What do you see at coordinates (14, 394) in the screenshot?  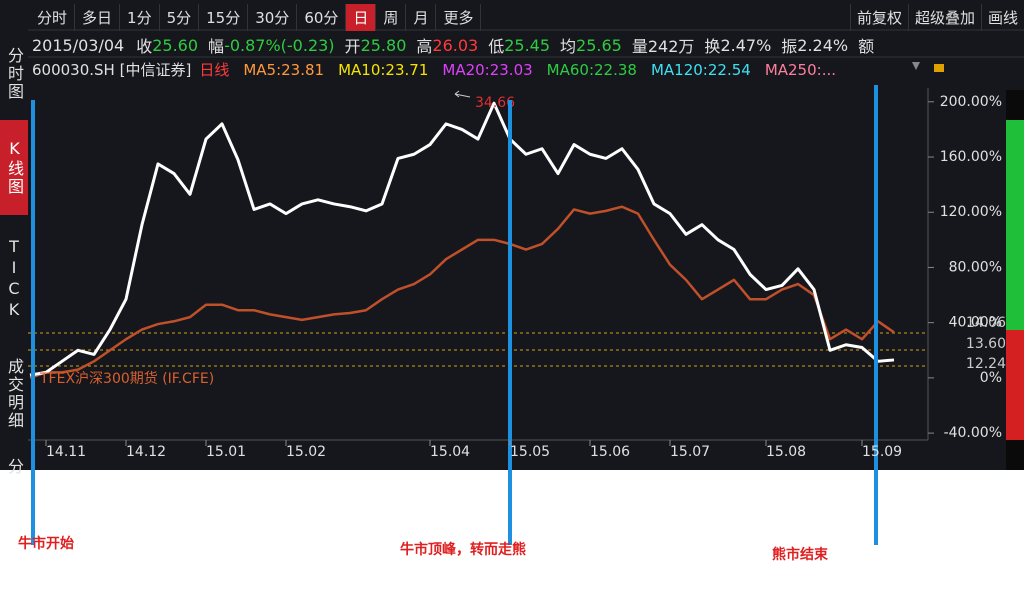 I see `side-tab: 成交明细` at bounding box center [14, 394].